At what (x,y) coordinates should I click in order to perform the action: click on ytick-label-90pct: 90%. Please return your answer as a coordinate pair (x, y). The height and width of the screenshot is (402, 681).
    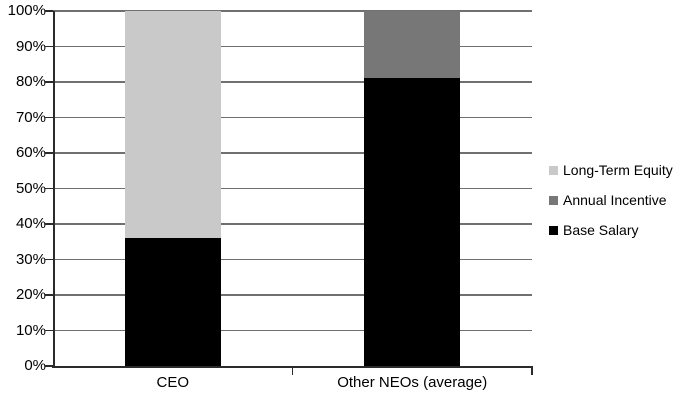
    Looking at the image, I should click on (30, 46).